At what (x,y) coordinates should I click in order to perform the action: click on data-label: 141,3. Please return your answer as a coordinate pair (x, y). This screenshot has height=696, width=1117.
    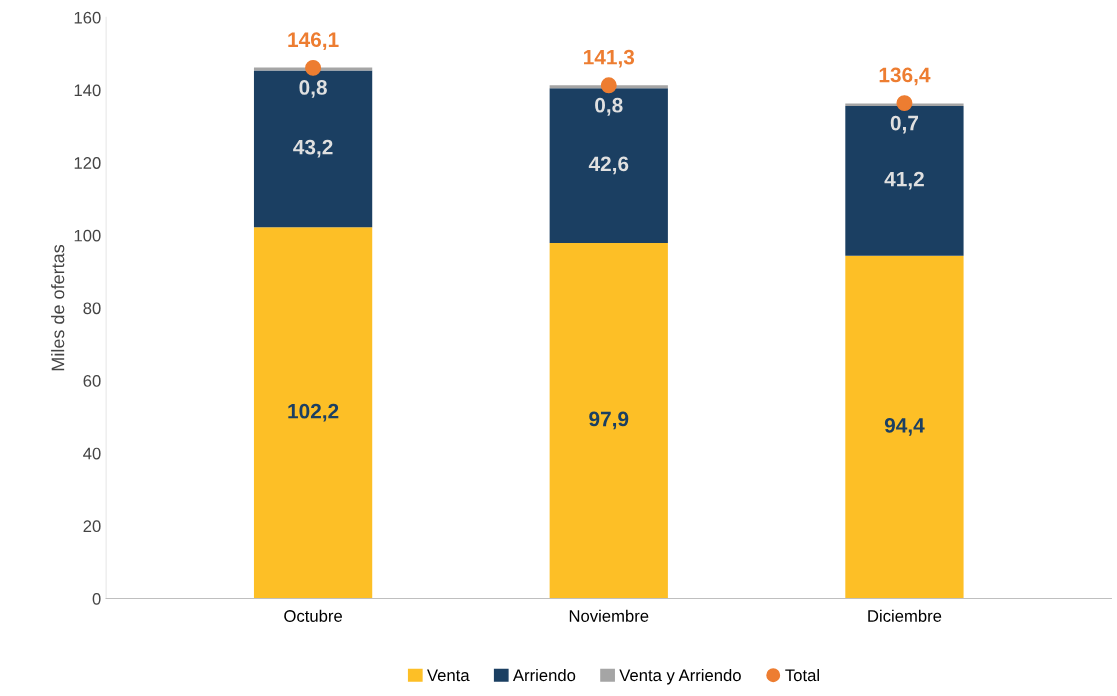
    Looking at the image, I should click on (609, 58).